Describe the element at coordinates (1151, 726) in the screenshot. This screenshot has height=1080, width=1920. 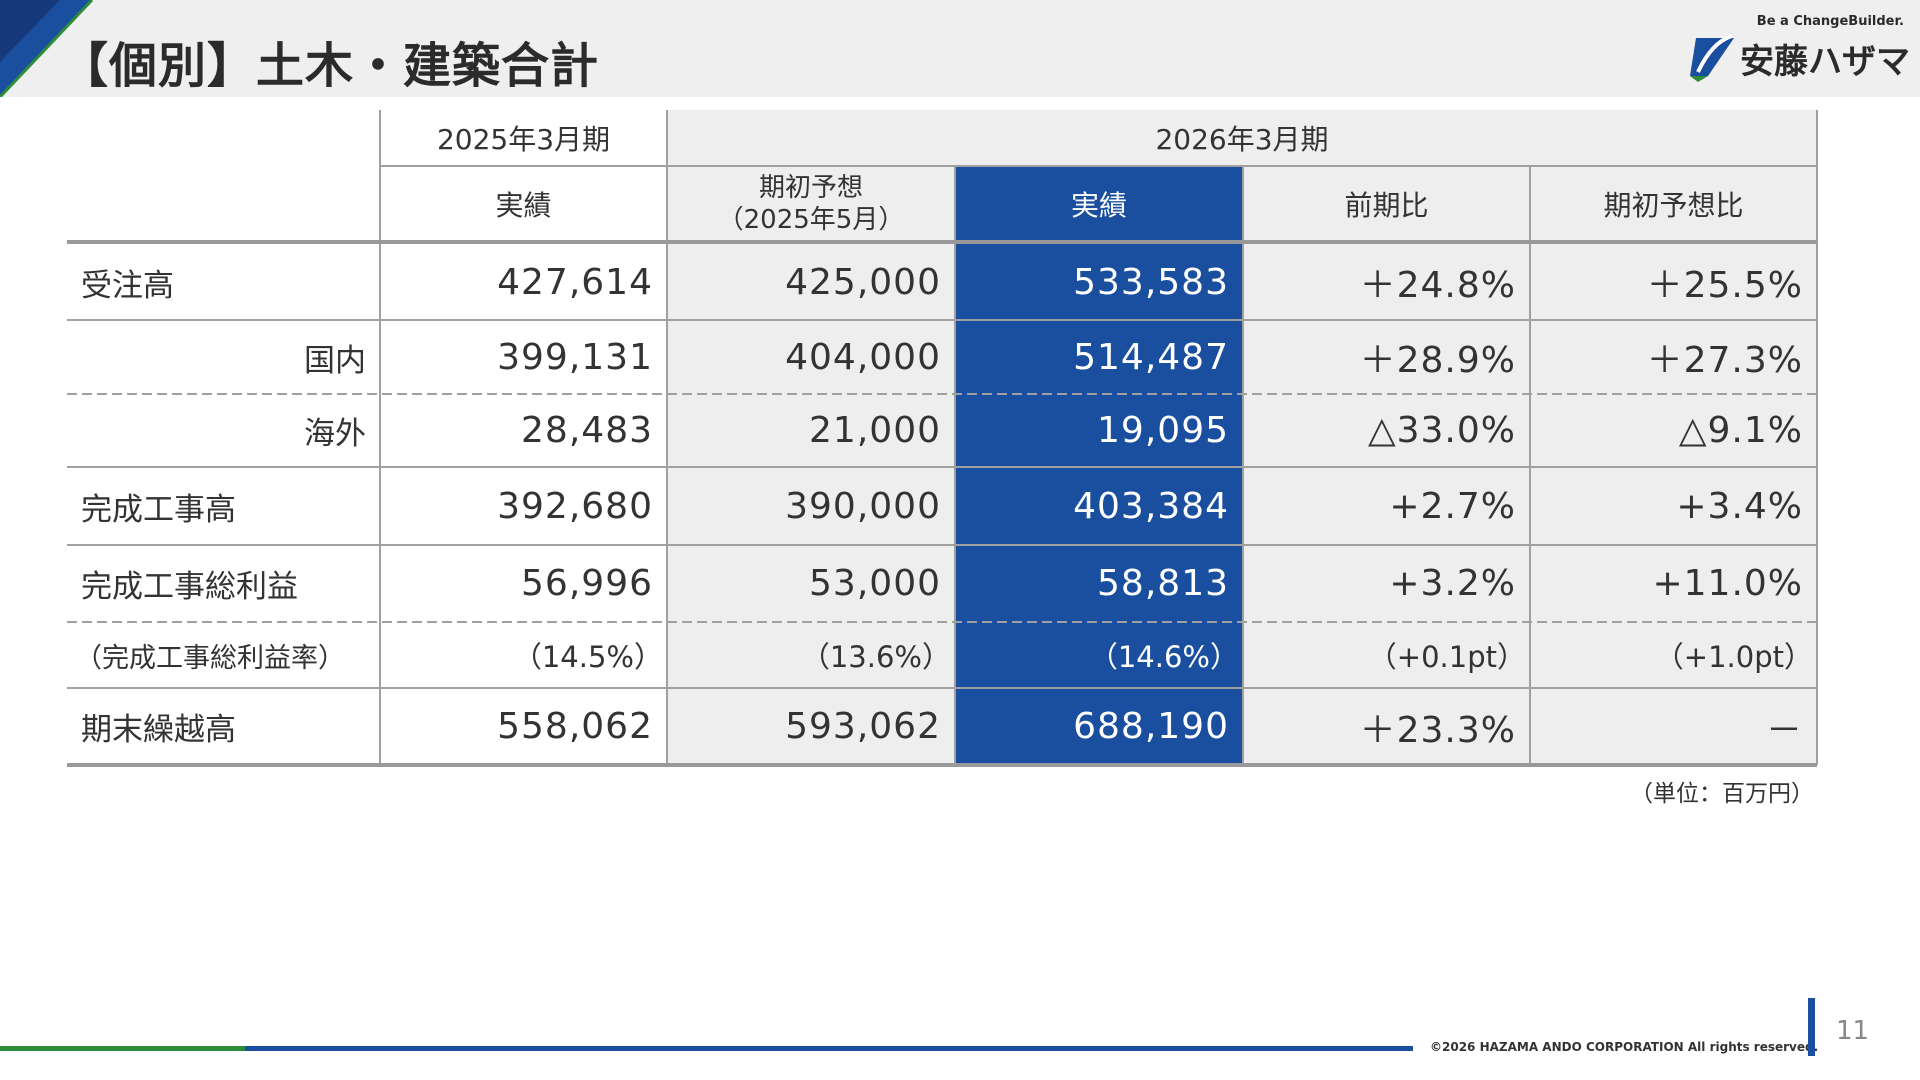
I see `cell-backlog-actual: 688,190` at that location.